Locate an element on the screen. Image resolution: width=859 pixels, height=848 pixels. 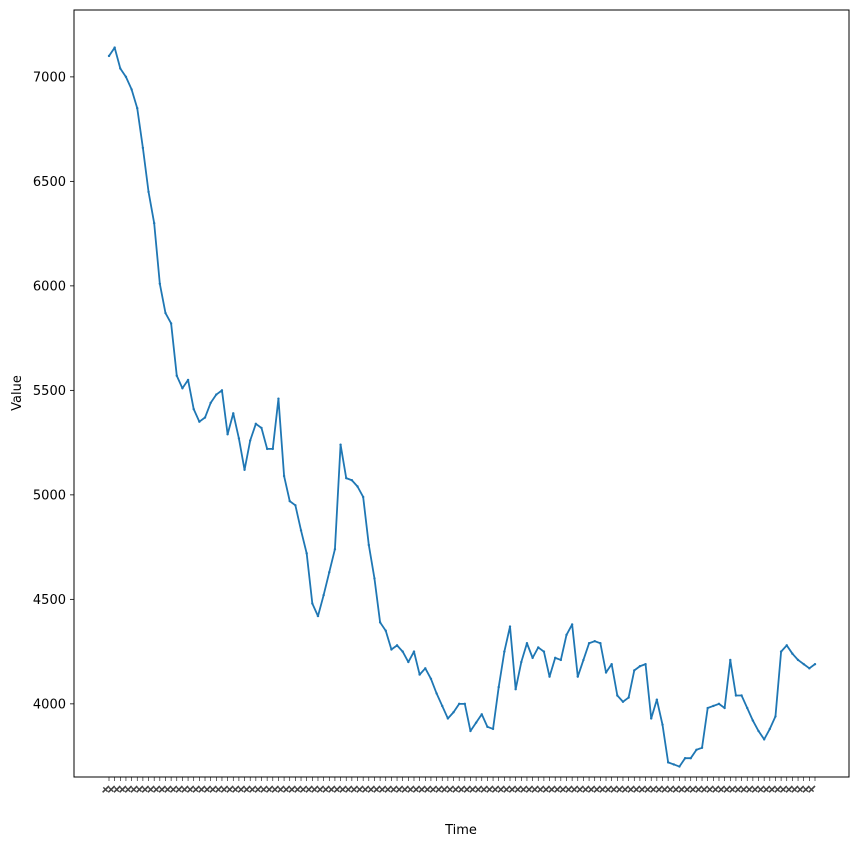
y-tick-label: 6500 is located at coordinates (49, 182).